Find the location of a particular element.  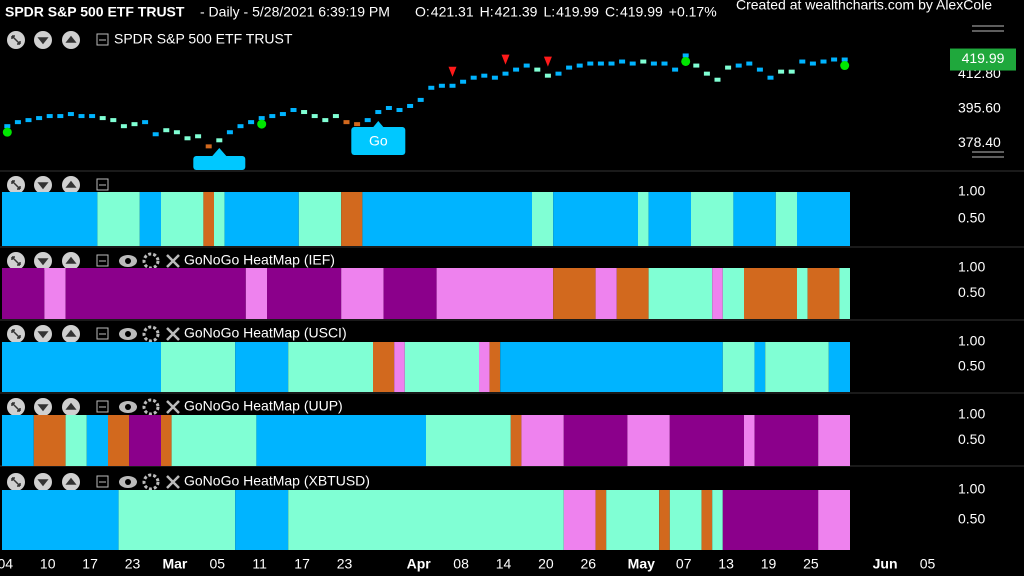

collapse-icon is located at coordinates (102, 333).